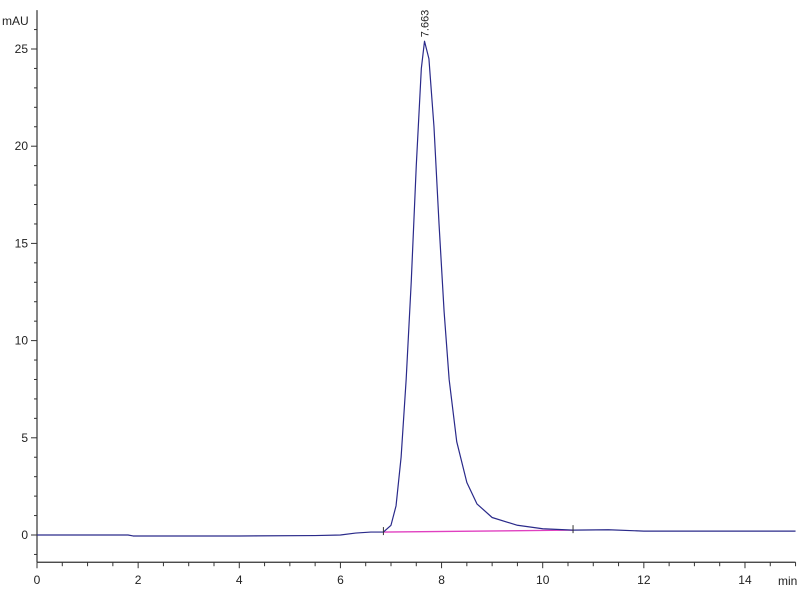 This screenshot has height=600, width=800. What do you see at coordinates (22, 243) in the screenshot?
I see `y-tick-label: 15` at bounding box center [22, 243].